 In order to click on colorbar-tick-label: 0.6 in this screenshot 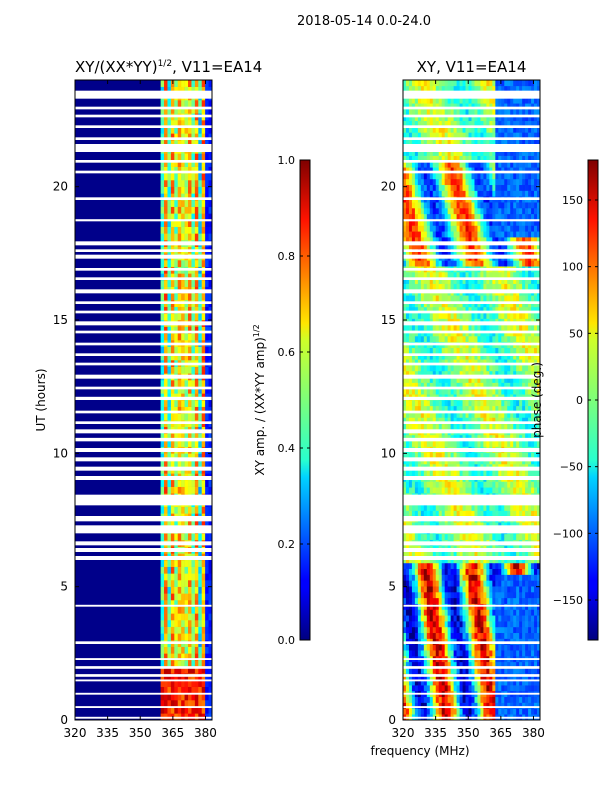, I will do `click(287, 352)`.